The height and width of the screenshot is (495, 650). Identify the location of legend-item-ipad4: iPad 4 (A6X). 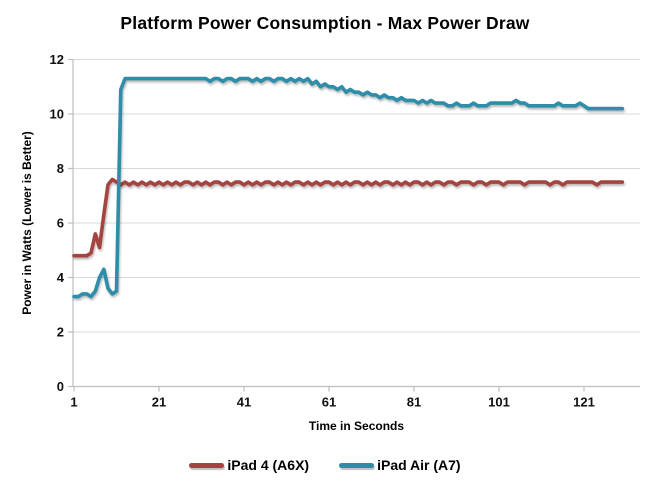
(249, 465).